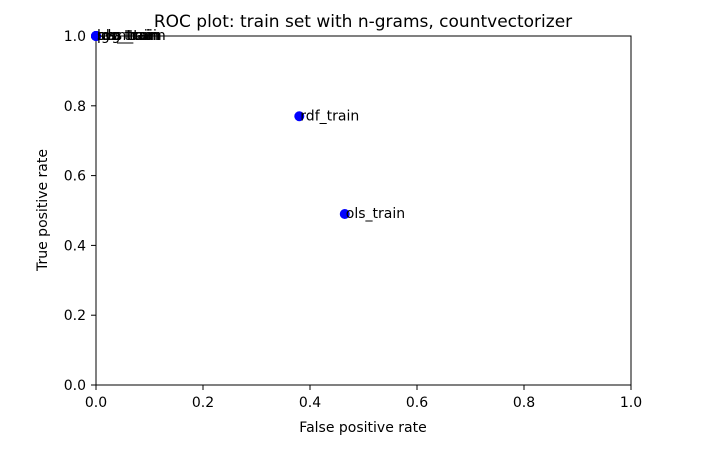  I want to click on point-label: nbs_train, so click(129, 36).